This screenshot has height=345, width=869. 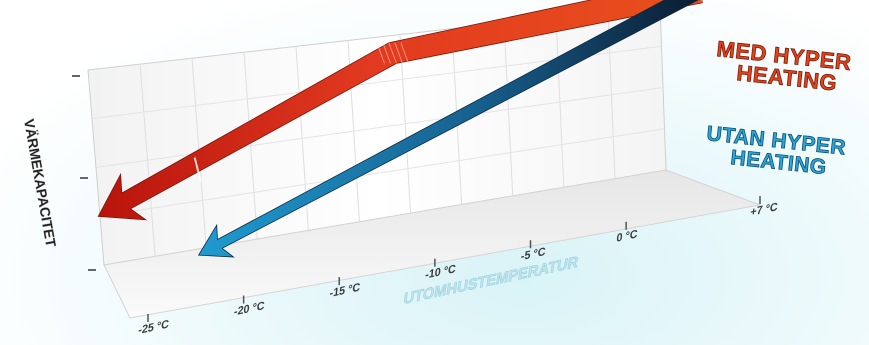 I want to click on x-tick-label: -20 °C, so click(x=249, y=309).